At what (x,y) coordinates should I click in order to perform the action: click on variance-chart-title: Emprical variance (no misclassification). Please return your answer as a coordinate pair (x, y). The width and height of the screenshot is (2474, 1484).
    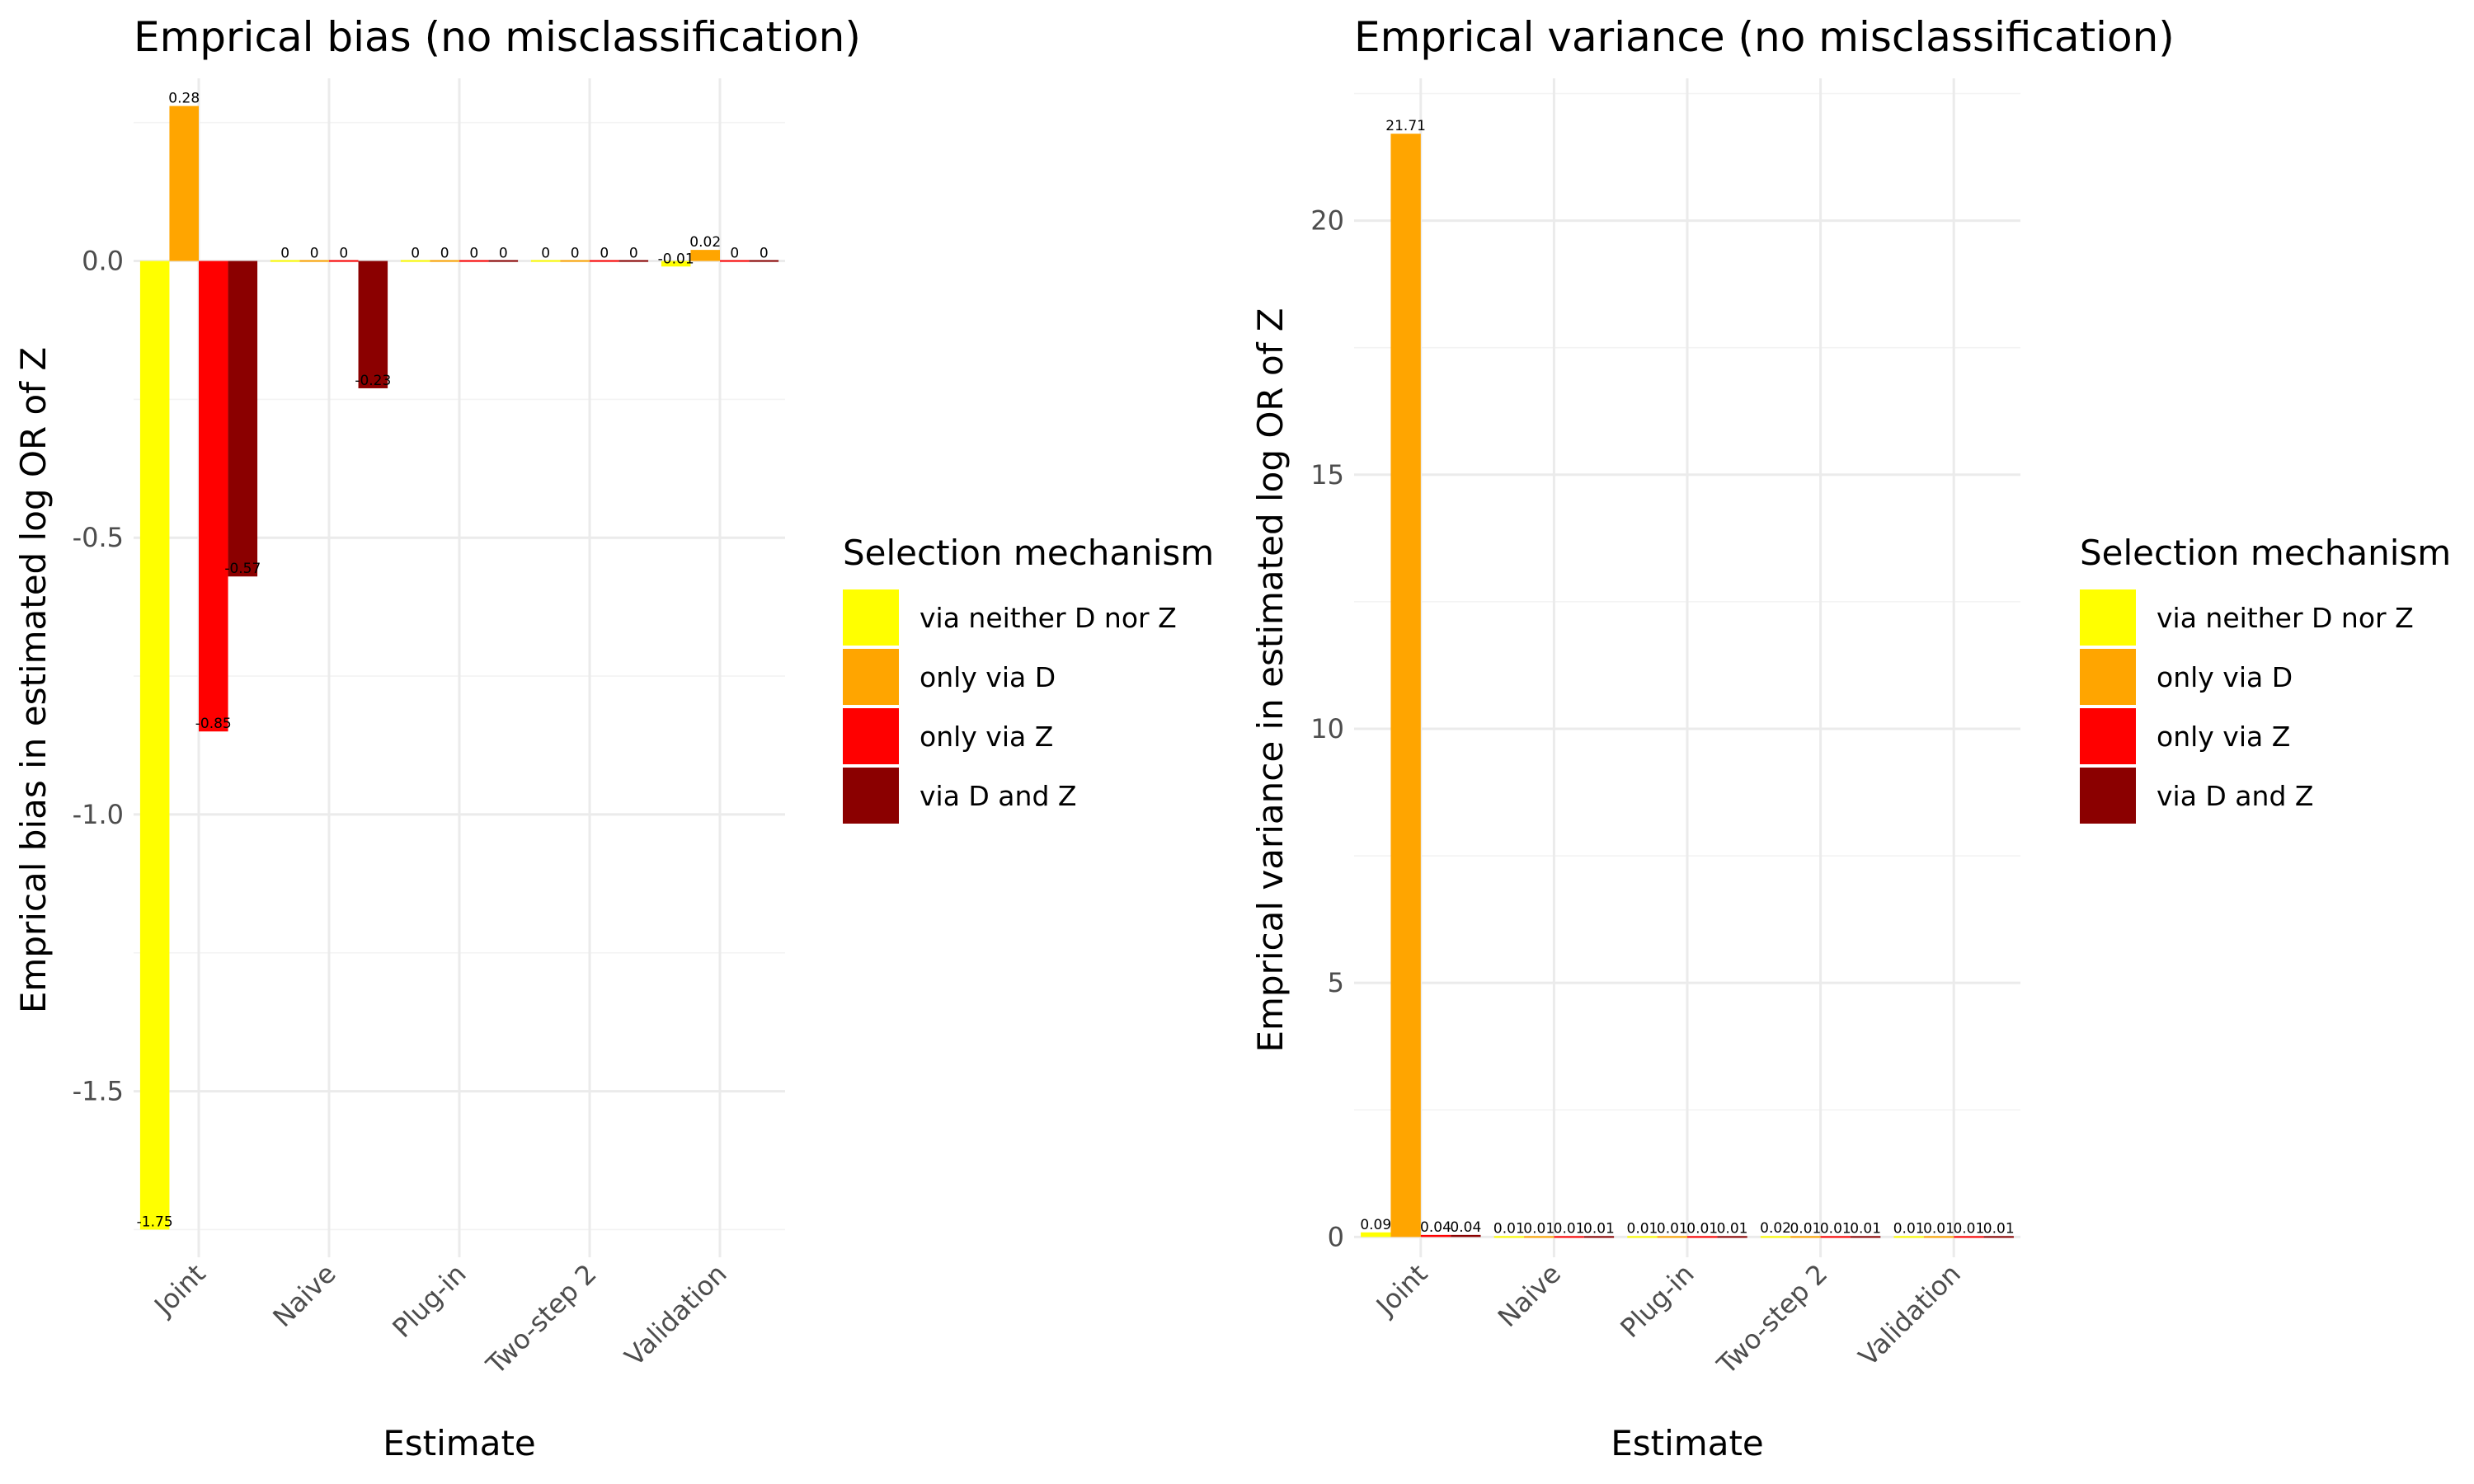
    Looking at the image, I should click on (1764, 37).